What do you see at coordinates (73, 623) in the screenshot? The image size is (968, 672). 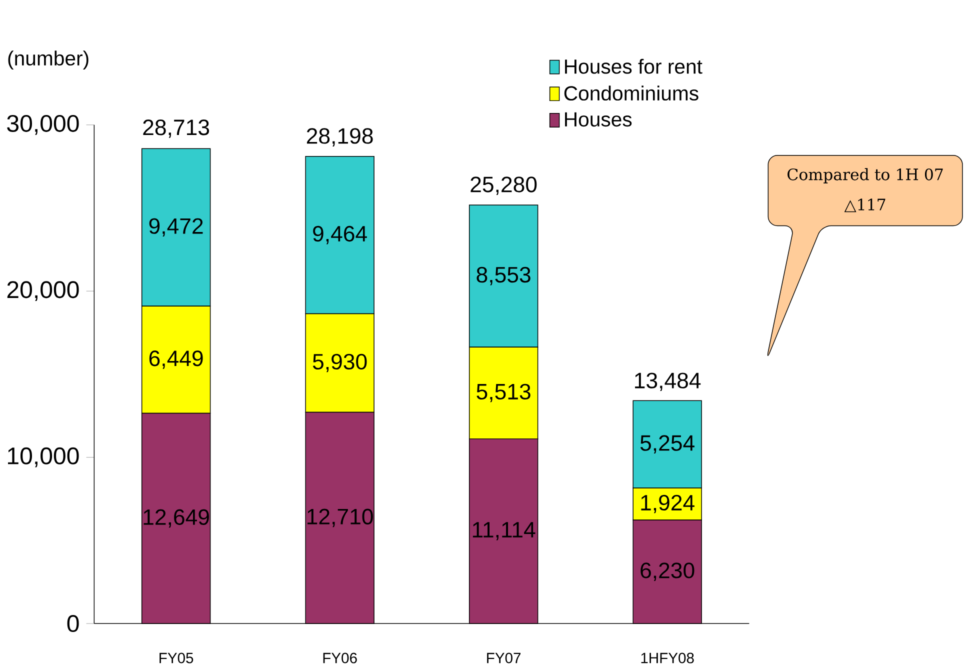 I see `y-tick-label: 0` at bounding box center [73, 623].